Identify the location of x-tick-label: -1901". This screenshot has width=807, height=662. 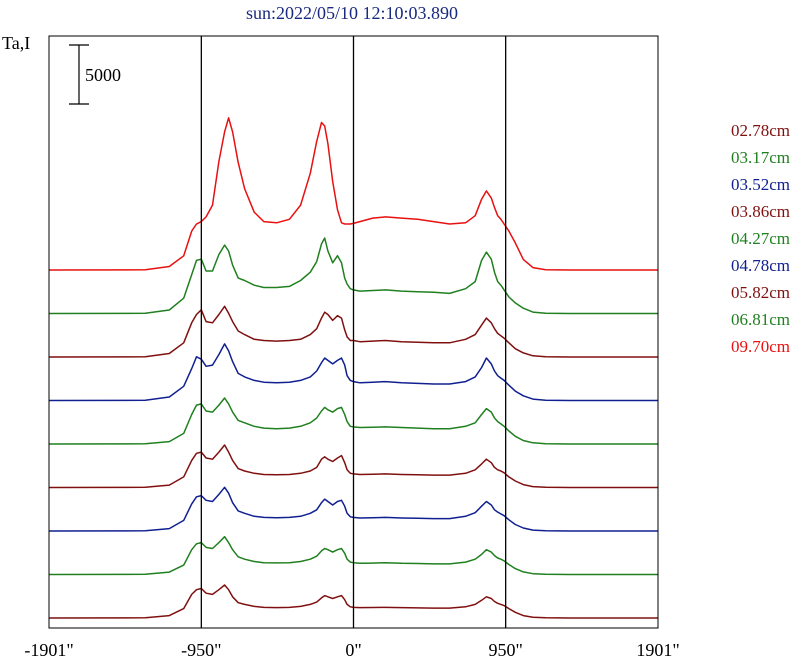
(48, 650).